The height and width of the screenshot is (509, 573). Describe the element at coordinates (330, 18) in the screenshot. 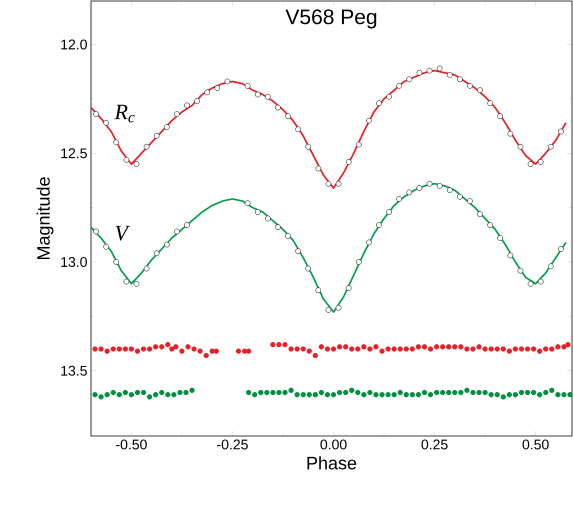

I see `chart-title: V568 Peg` at that location.